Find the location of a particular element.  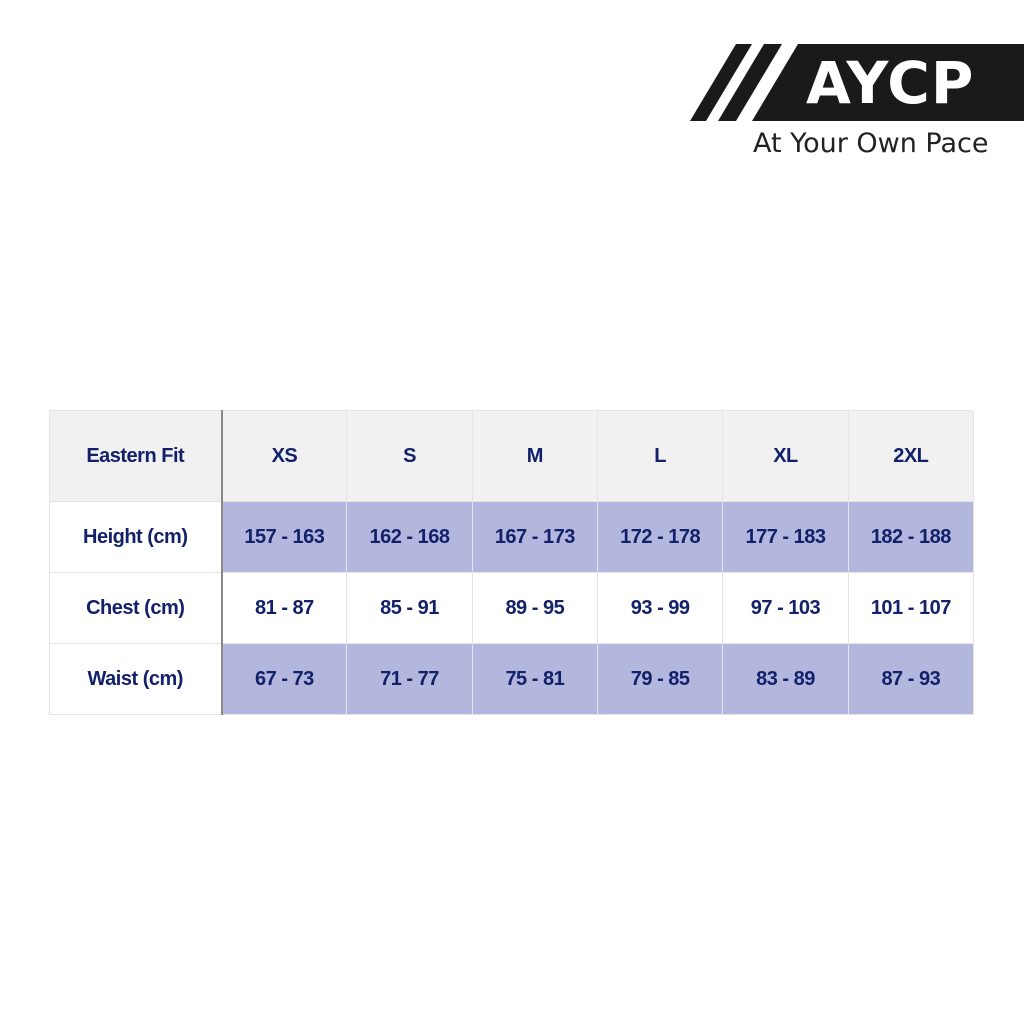

table-cell: 172 - 178 is located at coordinates (660, 537).